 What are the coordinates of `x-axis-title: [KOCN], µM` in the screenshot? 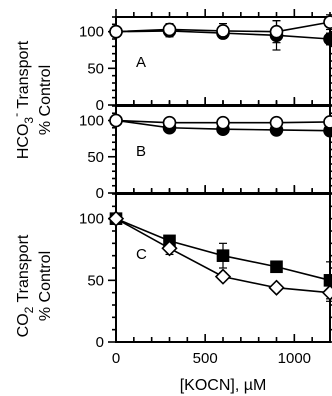 It's located at (223, 385).